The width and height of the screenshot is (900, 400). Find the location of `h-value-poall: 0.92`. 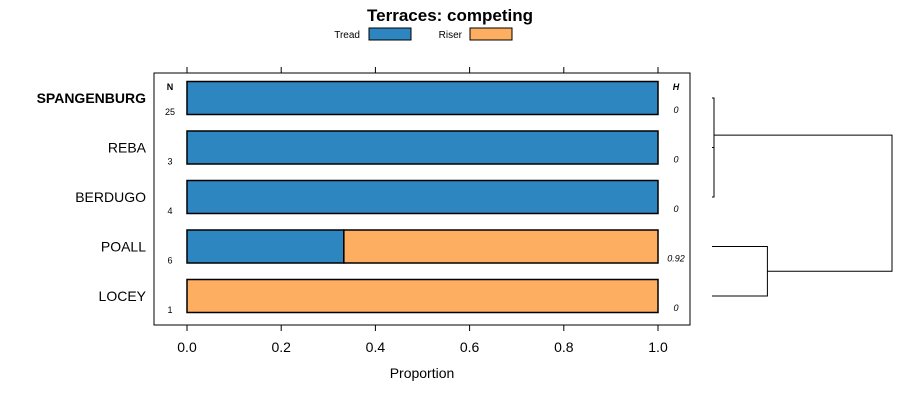

h-value-poall: 0.92 is located at coordinates (676, 259).